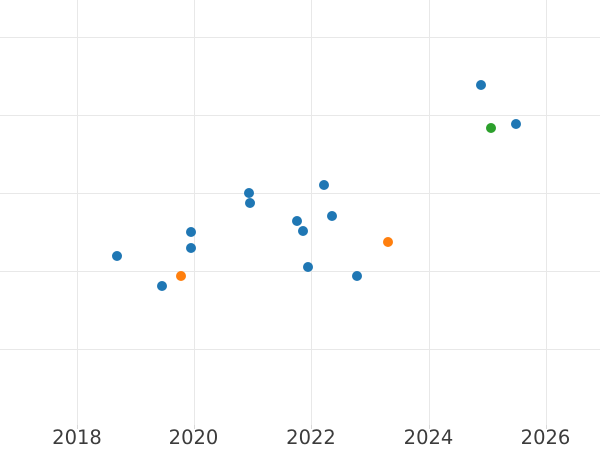  Describe the element at coordinates (311, 437) in the screenshot. I see `x-tick-label: 2022` at that location.